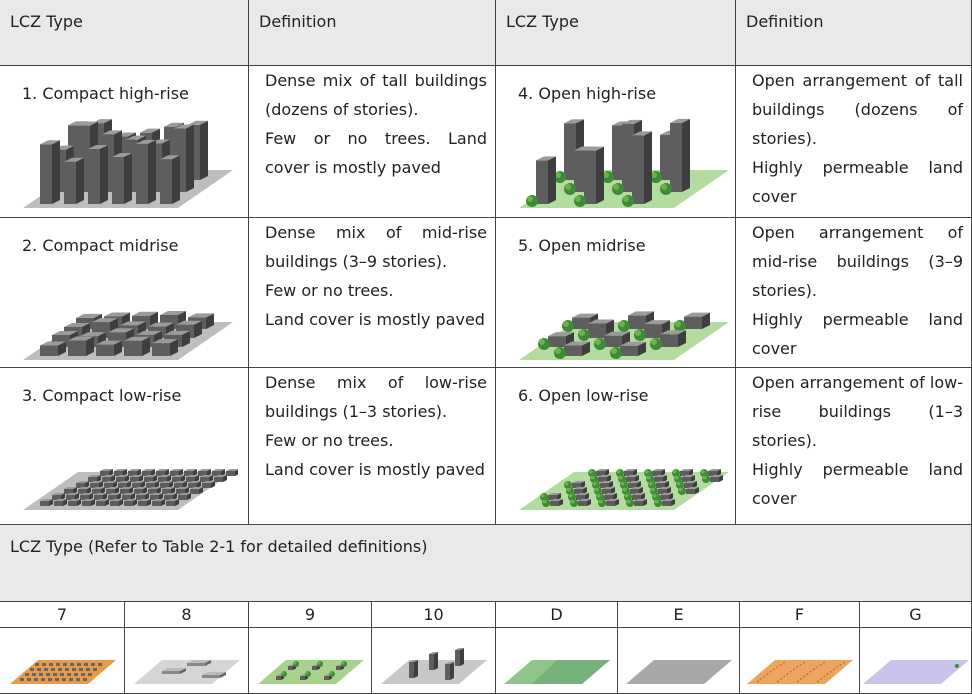  I want to click on ground, so click(434, 672).